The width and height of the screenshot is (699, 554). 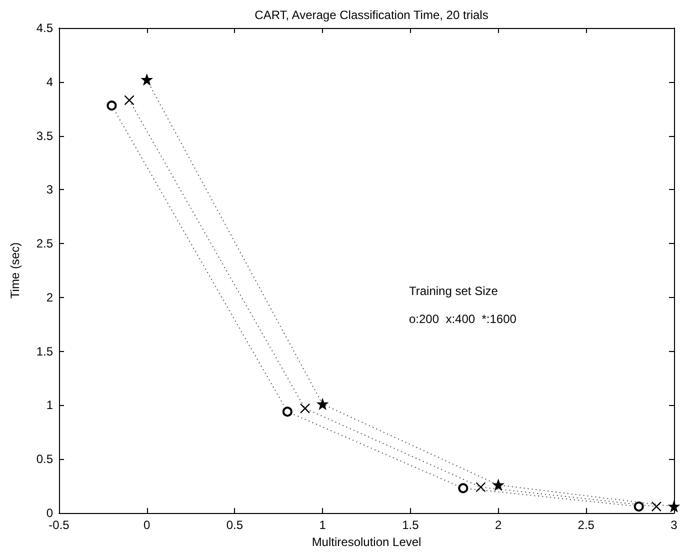 I want to click on y-tick-label: 0.5, so click(x=45, y=459).